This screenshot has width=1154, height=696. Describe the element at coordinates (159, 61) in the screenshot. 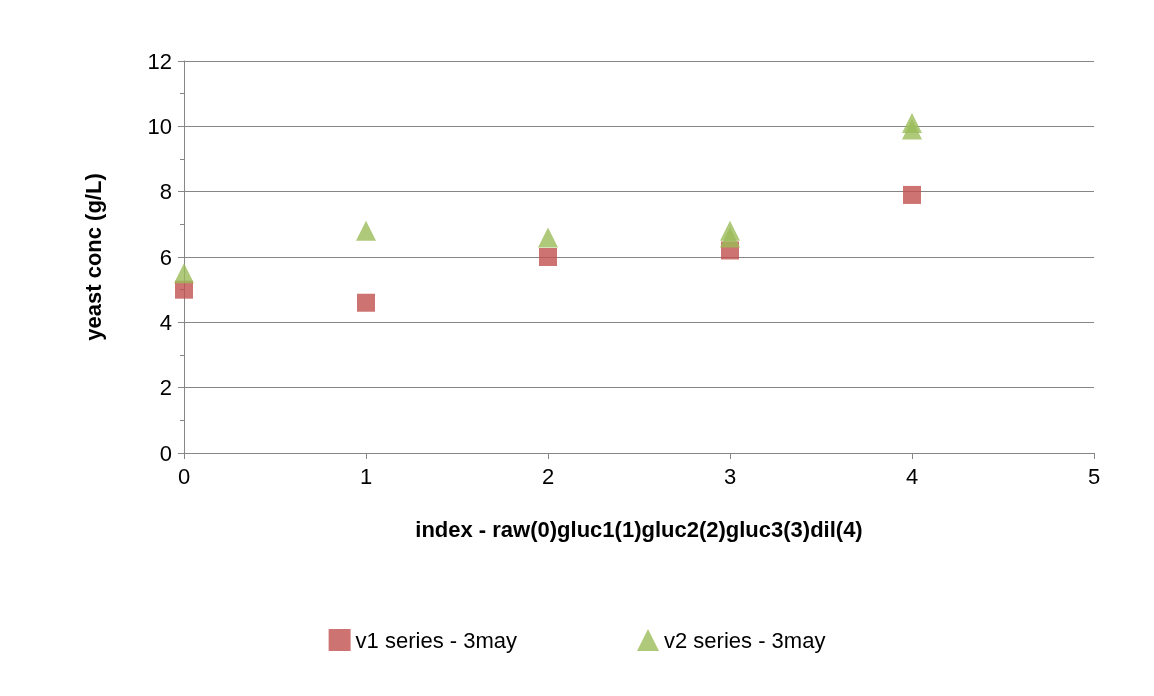

I see `y-tick-label: 12` at that location.